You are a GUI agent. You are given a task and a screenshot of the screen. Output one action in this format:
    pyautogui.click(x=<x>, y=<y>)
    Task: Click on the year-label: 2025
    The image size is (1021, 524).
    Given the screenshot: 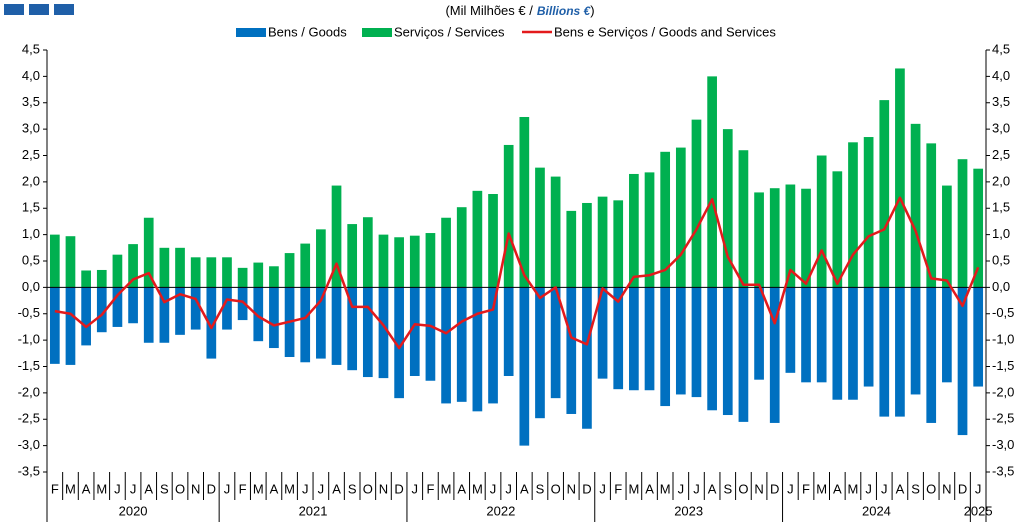 What is the action you would take?
    pyautogui.click(x=978, y=510)
    